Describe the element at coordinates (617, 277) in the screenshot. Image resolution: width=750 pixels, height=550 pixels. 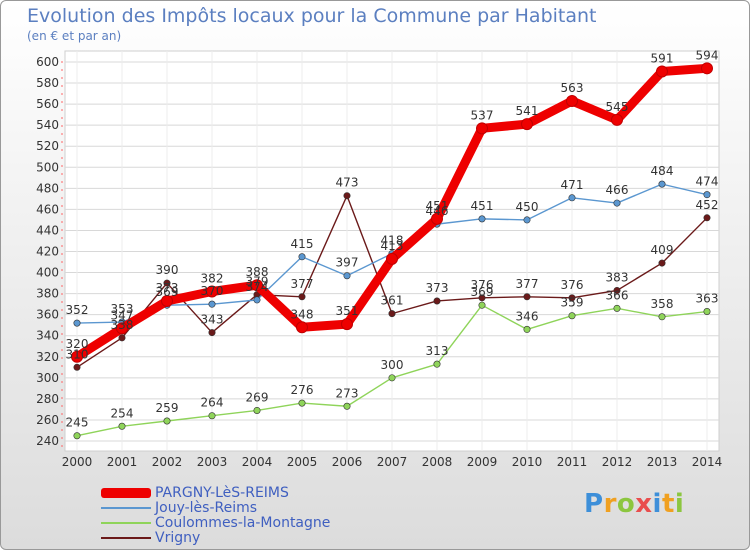
I see `data-label: 383` at that location.